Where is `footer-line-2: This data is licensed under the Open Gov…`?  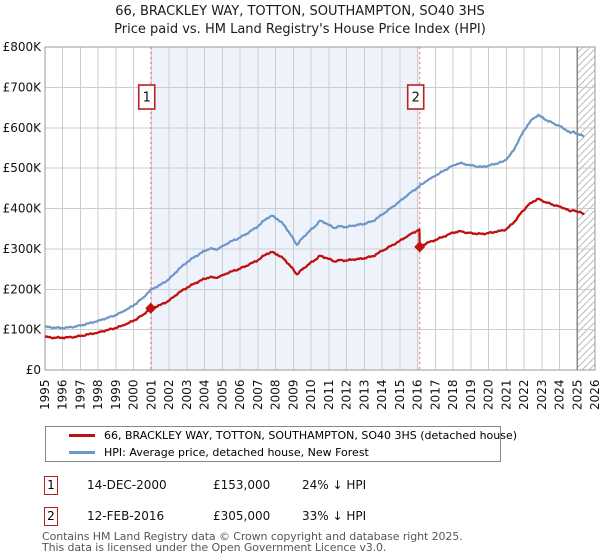
footer-line-2: This data is licensed under the Open Gov… is located at coordinates (214, 547).